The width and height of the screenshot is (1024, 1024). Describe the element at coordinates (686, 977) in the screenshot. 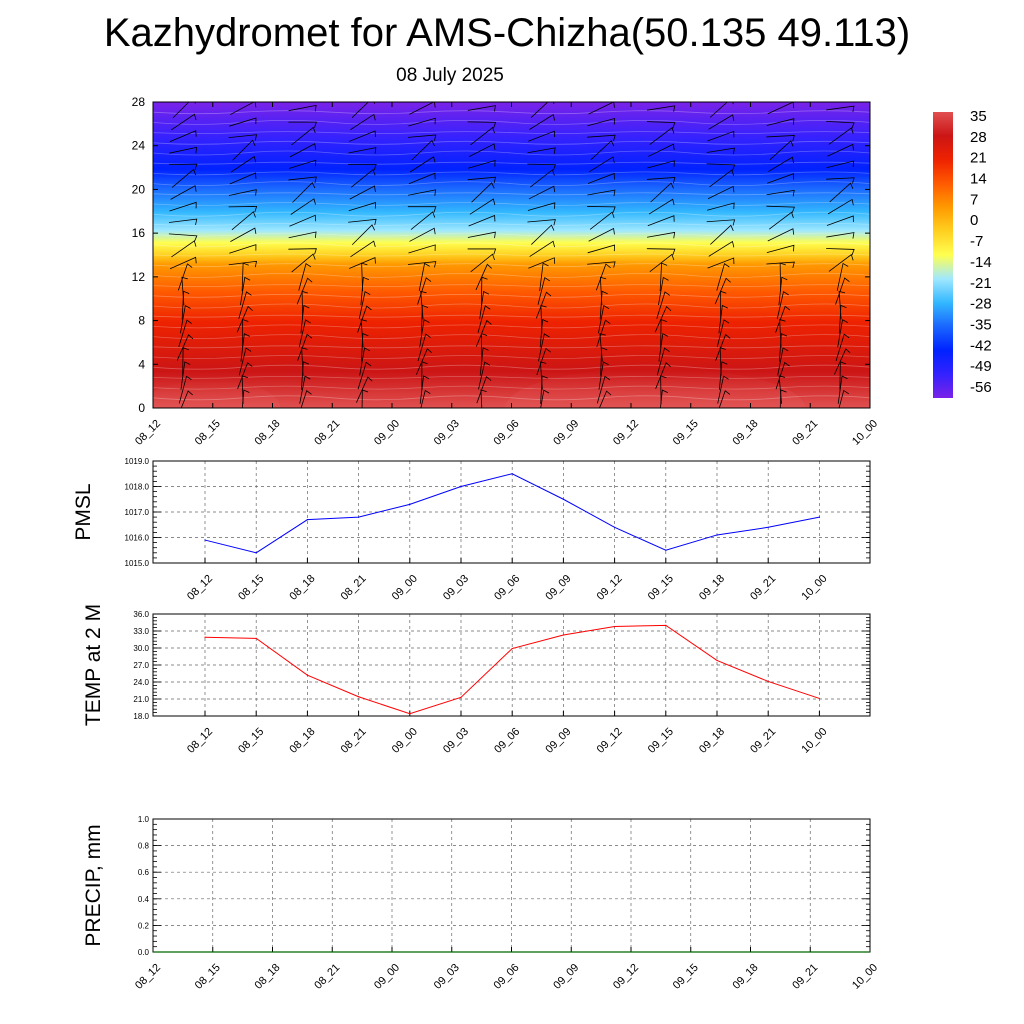

I see `x-tick-label: 09_15` at that location.